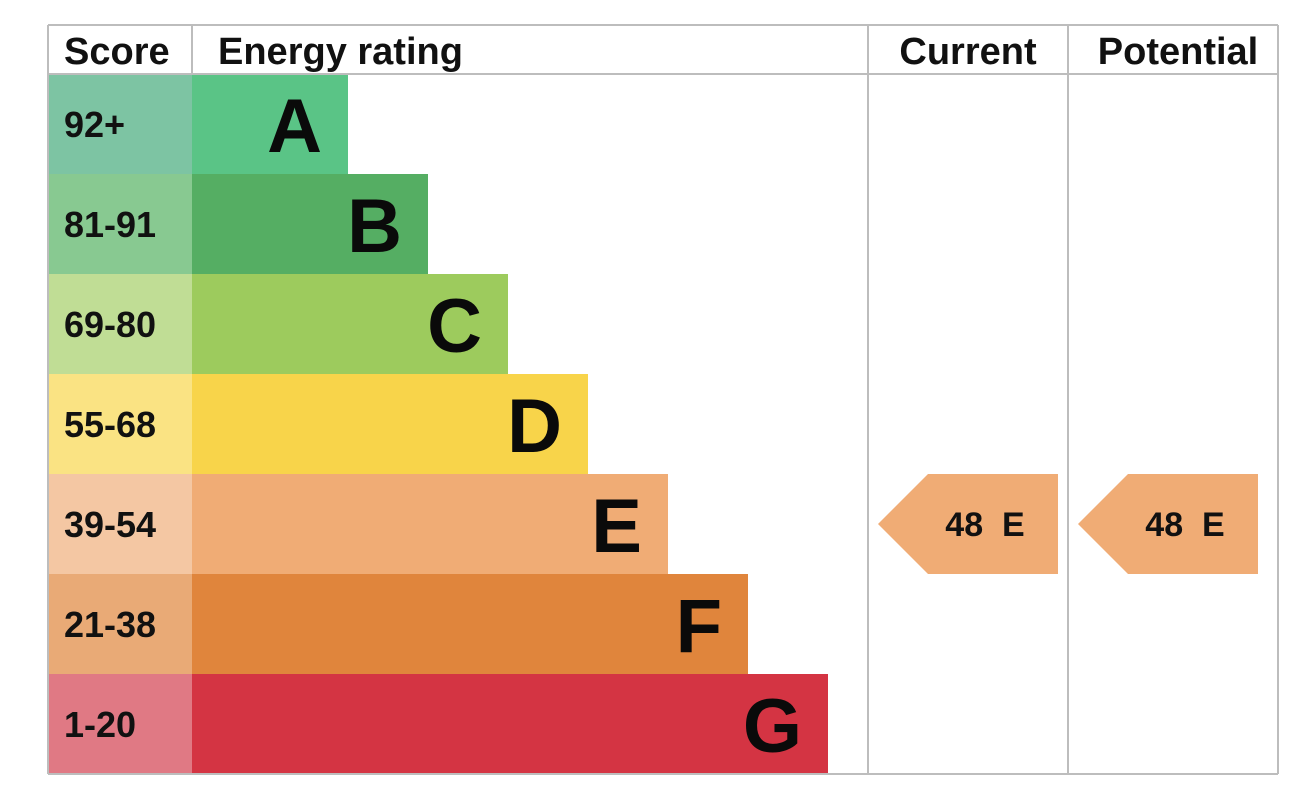 The height and width of the screenshot is (798, 1302). I want to click on score-cell-c, so click(120, 324).